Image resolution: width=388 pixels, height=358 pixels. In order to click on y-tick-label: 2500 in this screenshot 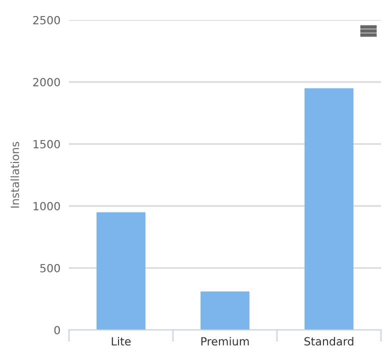, I will do `click(46, 20)`.